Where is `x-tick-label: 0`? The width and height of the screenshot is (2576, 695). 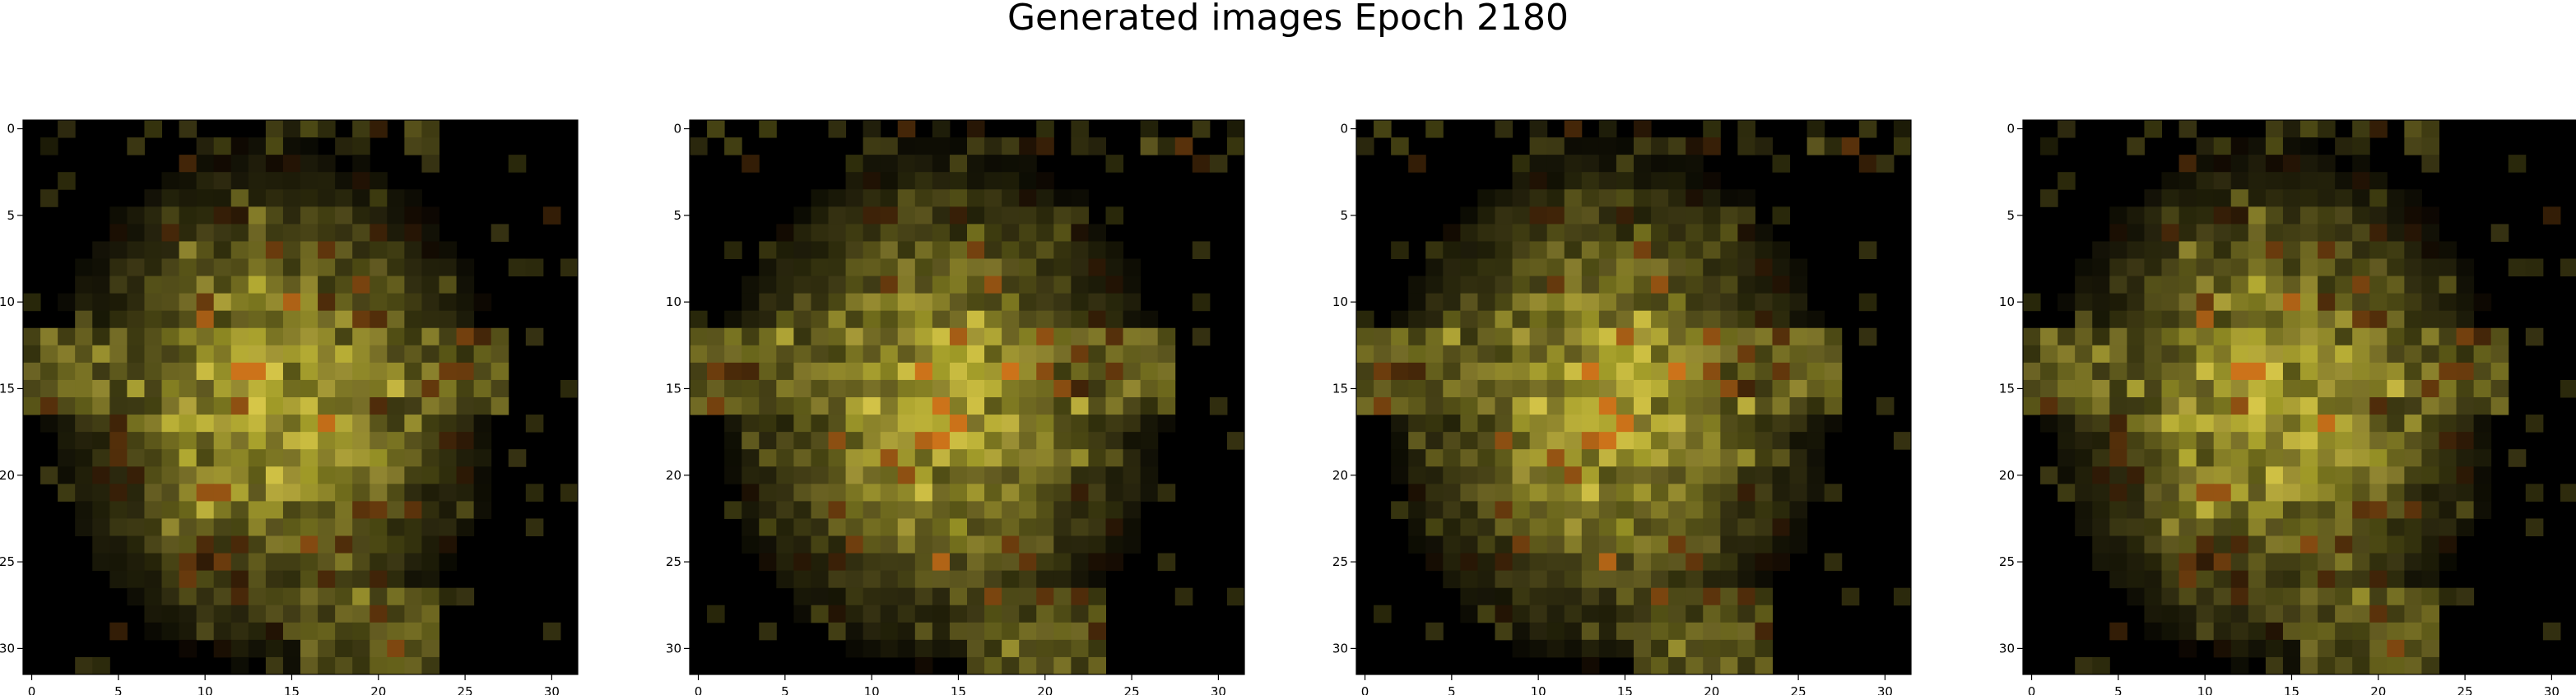
x-tick-label: 0 is located at coordinates (32, 689).